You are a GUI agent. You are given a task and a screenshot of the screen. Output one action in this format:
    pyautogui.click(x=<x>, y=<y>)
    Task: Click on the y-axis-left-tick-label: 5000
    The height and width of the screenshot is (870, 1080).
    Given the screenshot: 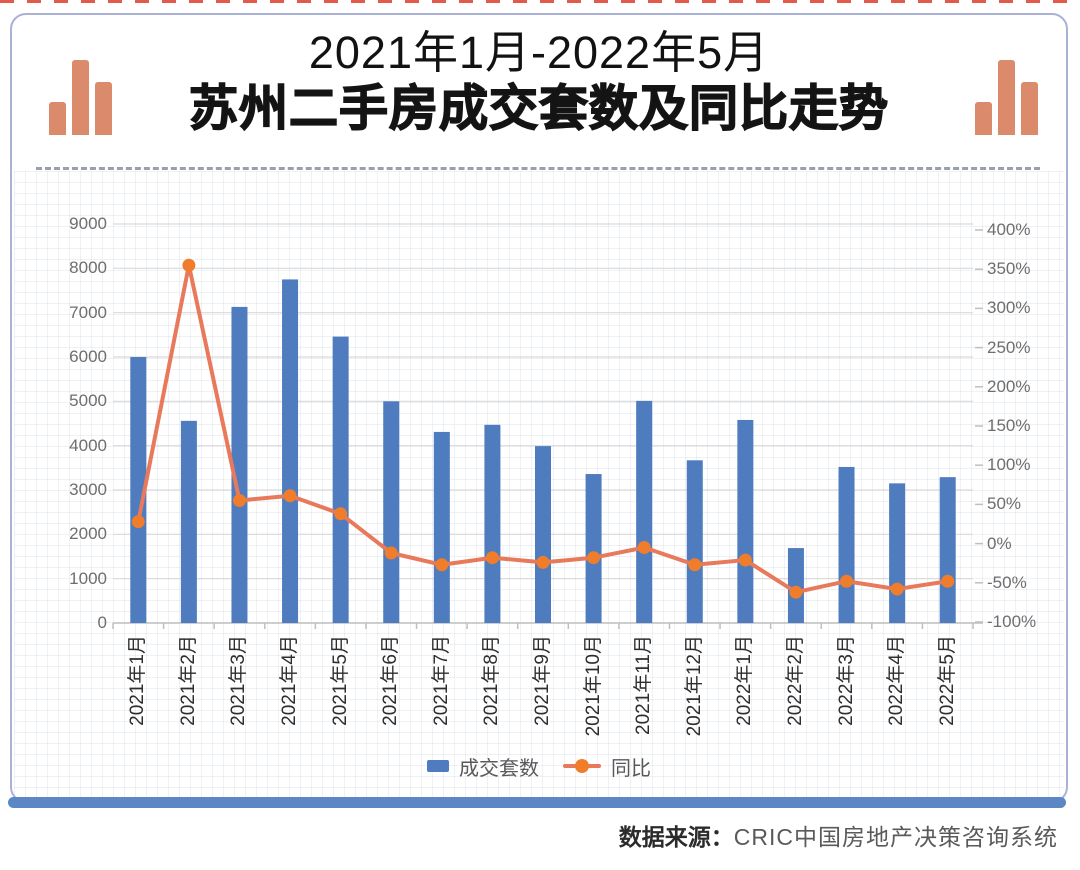 What is the action you would take?
    pyautogui.click(x=88, y=401)
    